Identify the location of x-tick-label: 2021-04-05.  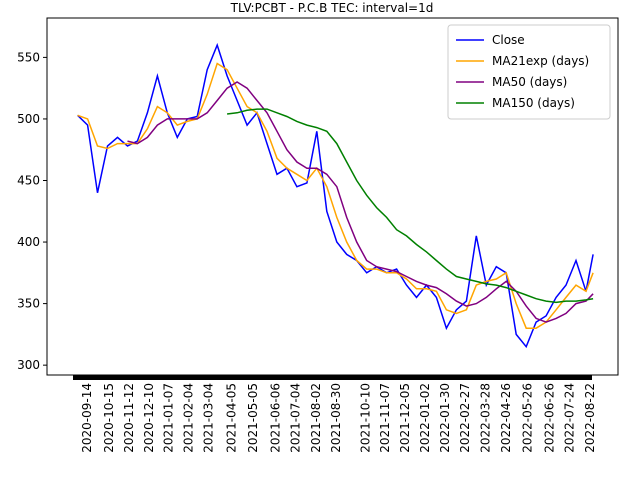
(231, 418).